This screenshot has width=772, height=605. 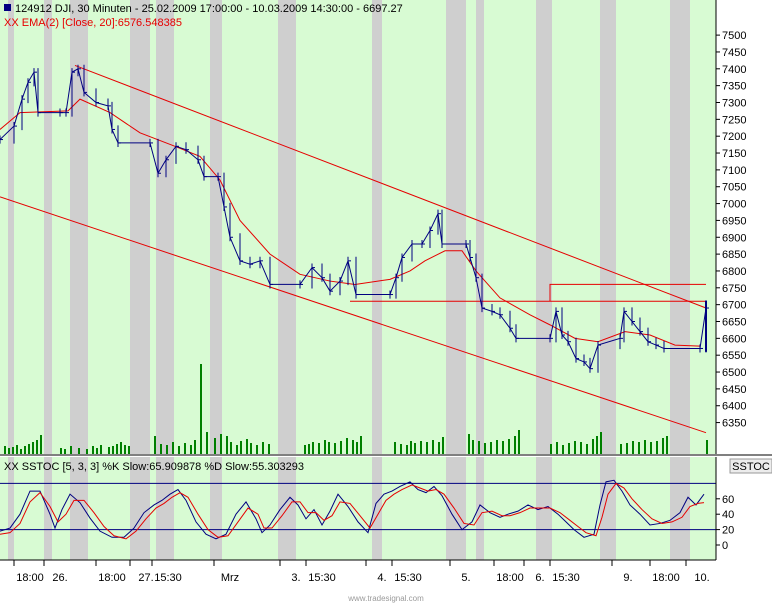 I want to click on stochastic-tick-label: 20, so click(x=728, y=531).